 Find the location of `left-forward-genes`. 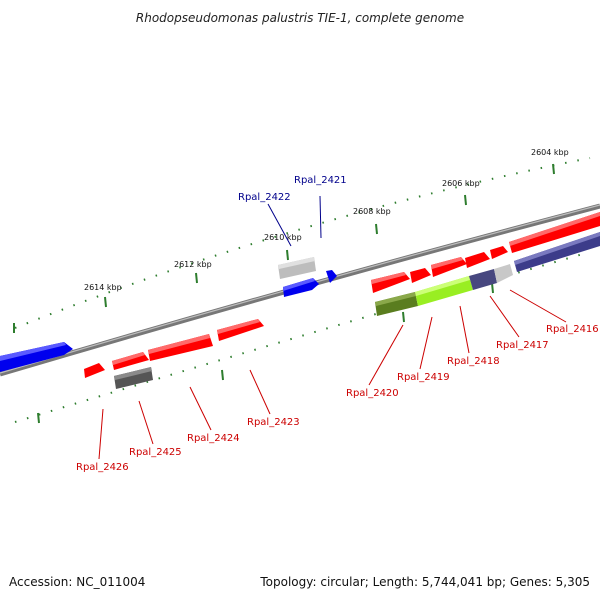

left-forward-genes is located at coordinates (174, 354).